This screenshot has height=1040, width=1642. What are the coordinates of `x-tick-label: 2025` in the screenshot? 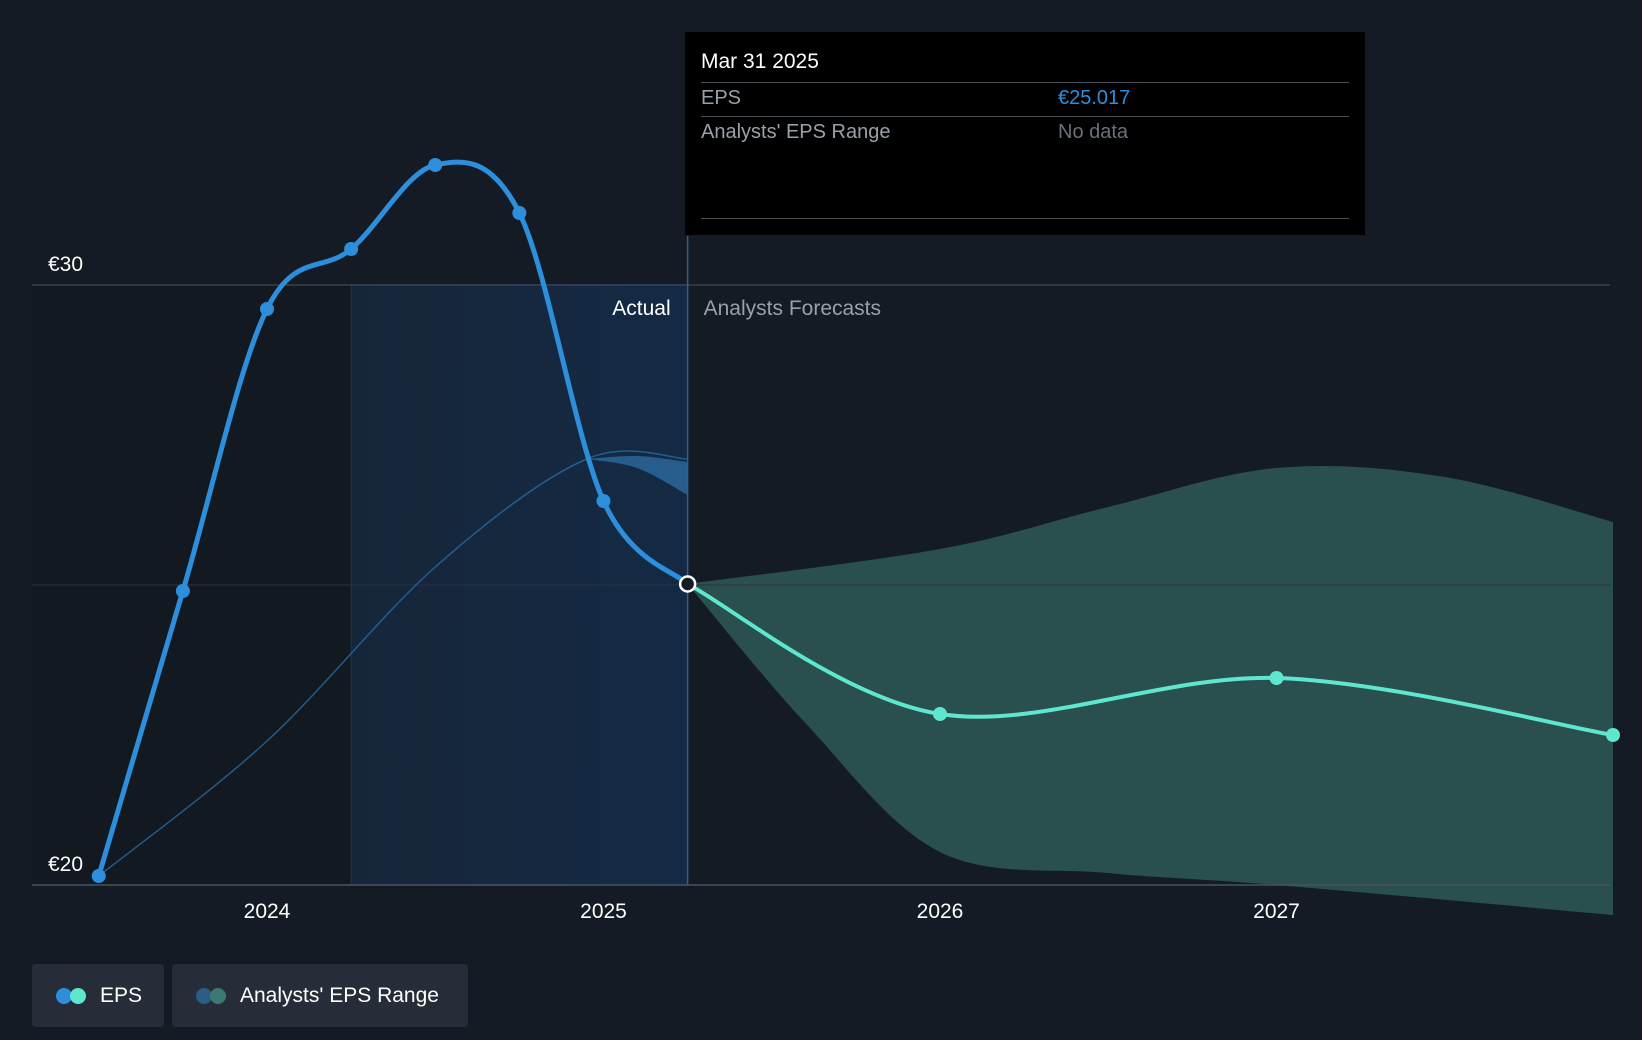 It's located at (603, 911).